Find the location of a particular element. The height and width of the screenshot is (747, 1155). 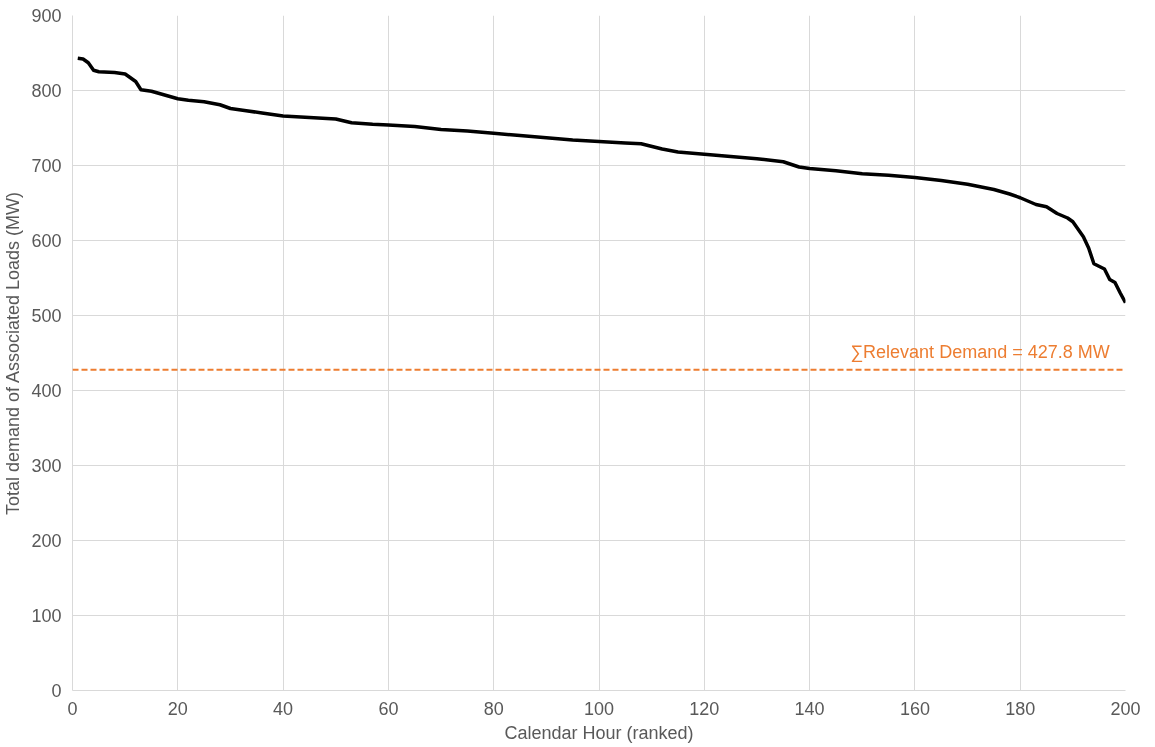

y-tick-label: 200 is located at coordinates (46, 541).